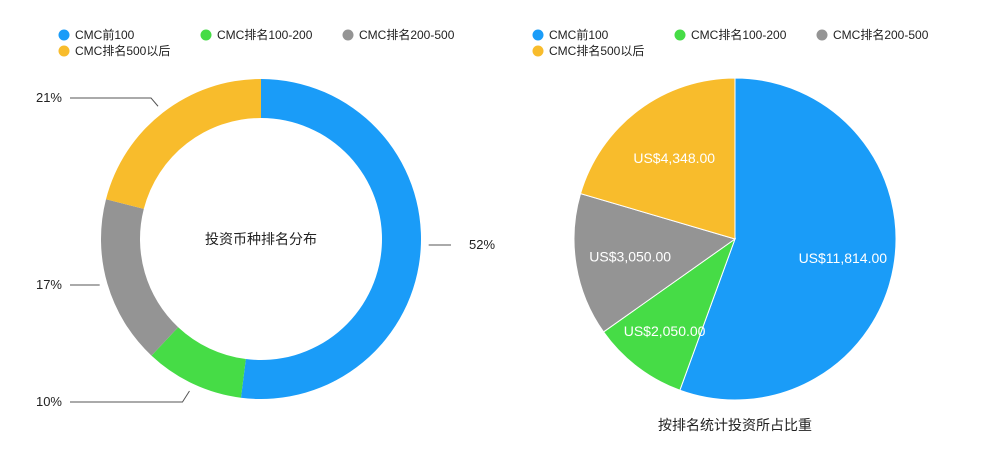  What do you see at coordinates (49, 401) in the screenshot?
I see `donut-pct-label-rank100-200: 10%` at bounding box center [49, 401].